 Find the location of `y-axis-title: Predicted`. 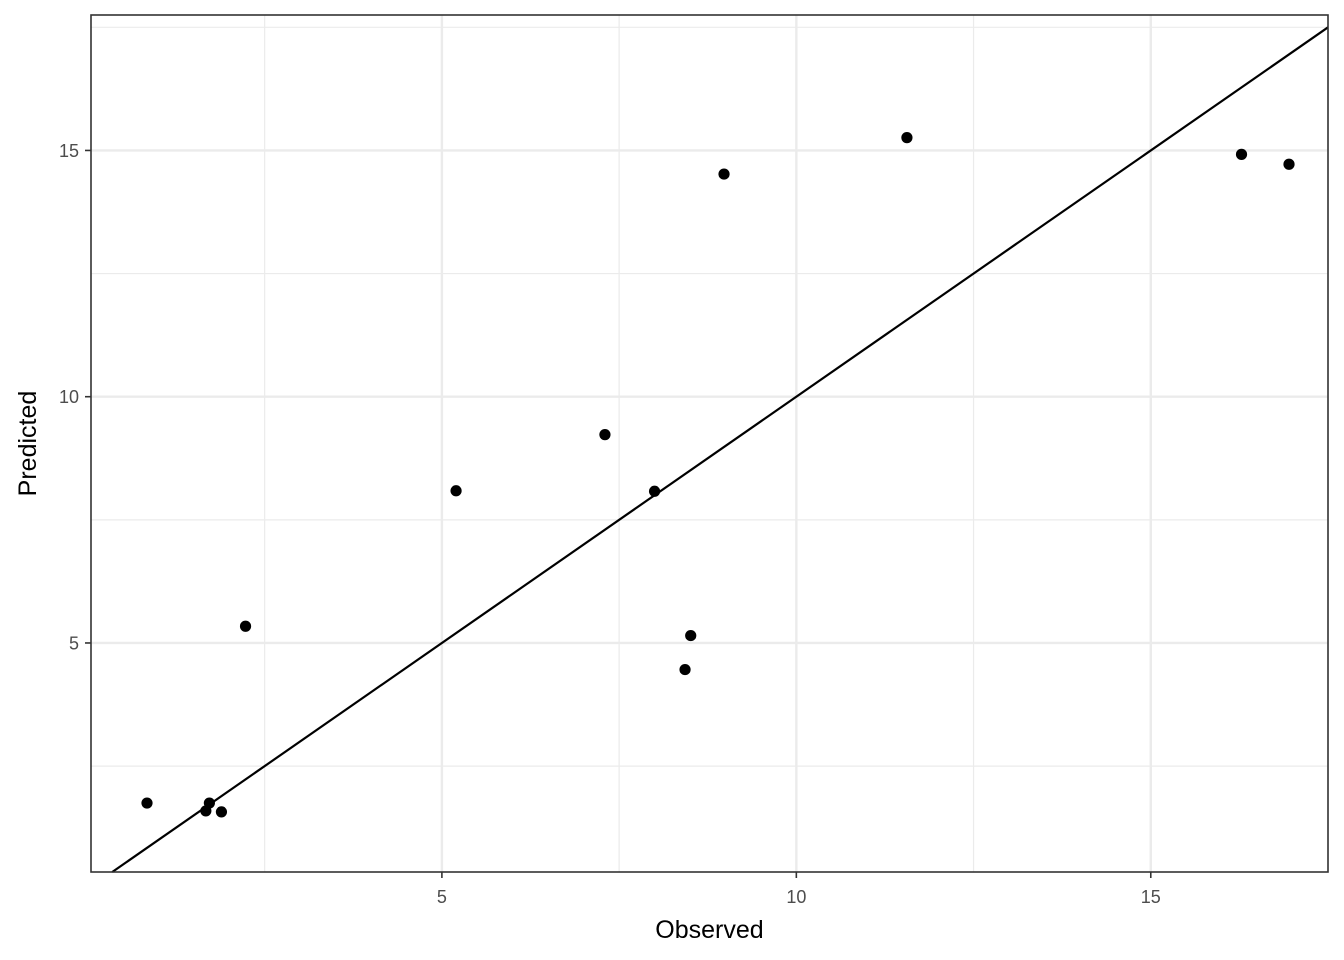

y-axis-title: Predicted is located at coordinates (28, 444).